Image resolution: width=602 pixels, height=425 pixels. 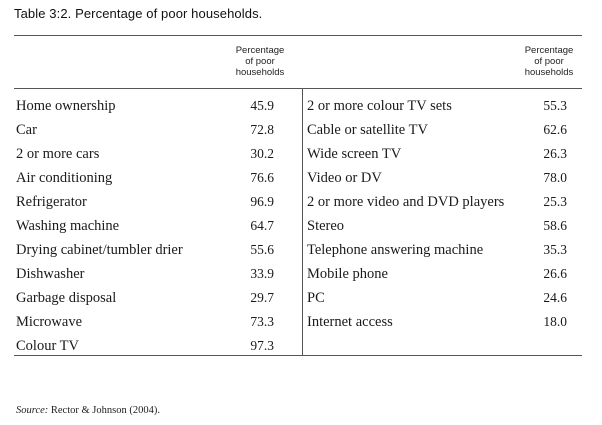 I want to click on table-row: Car 72.8, so click(x=145, y=130).